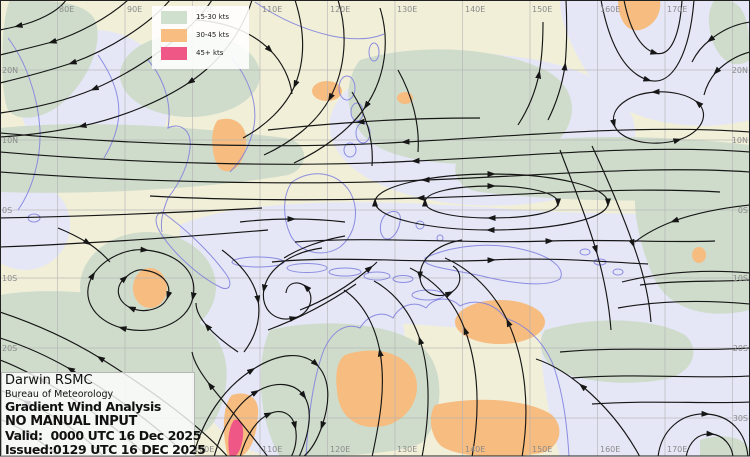 This screenshot has width=750, height=457. Describe the element at coordinates (105, 449) in the screenshot. I see `issued-time: Issued:0129 UTC 16 DEC 2025` at that location.